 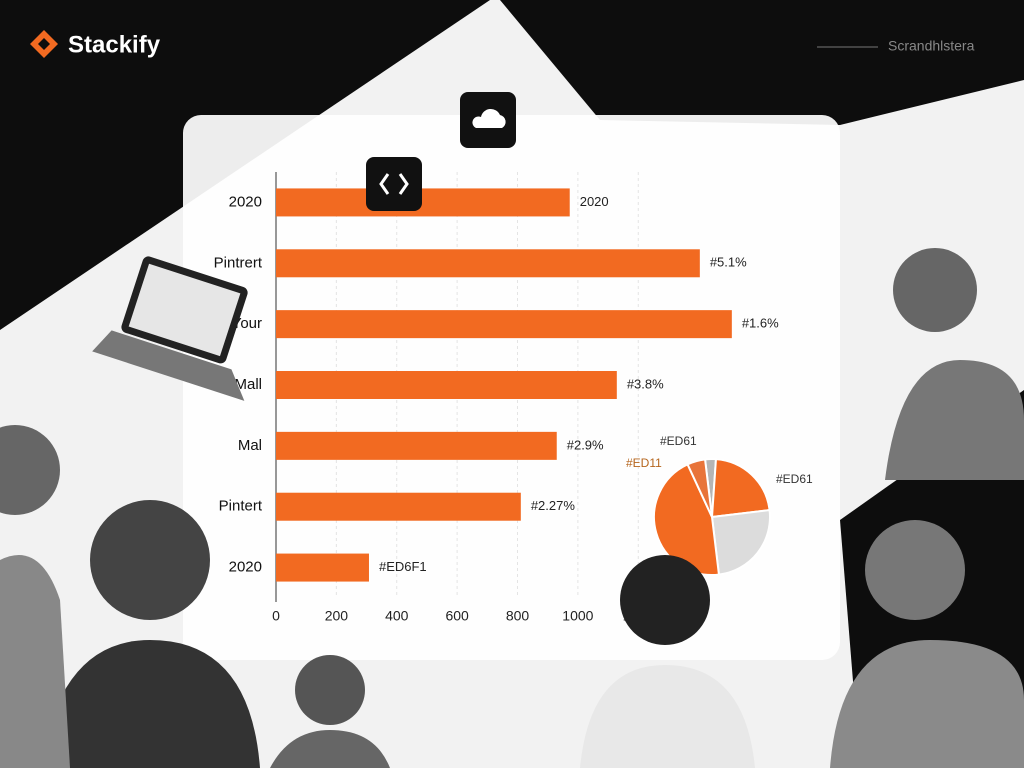 What do you see at coordinates (184, 310) in the screenshot?
I see `laptop-display` at bounding box center [184, 310].